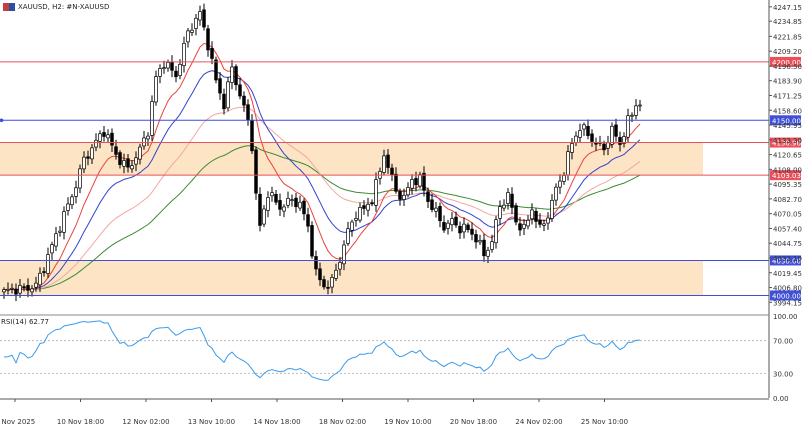  Describe the element at coordinates (787, 111) in the screenshot. I see `price-tick-label: 4158.60` at that location.